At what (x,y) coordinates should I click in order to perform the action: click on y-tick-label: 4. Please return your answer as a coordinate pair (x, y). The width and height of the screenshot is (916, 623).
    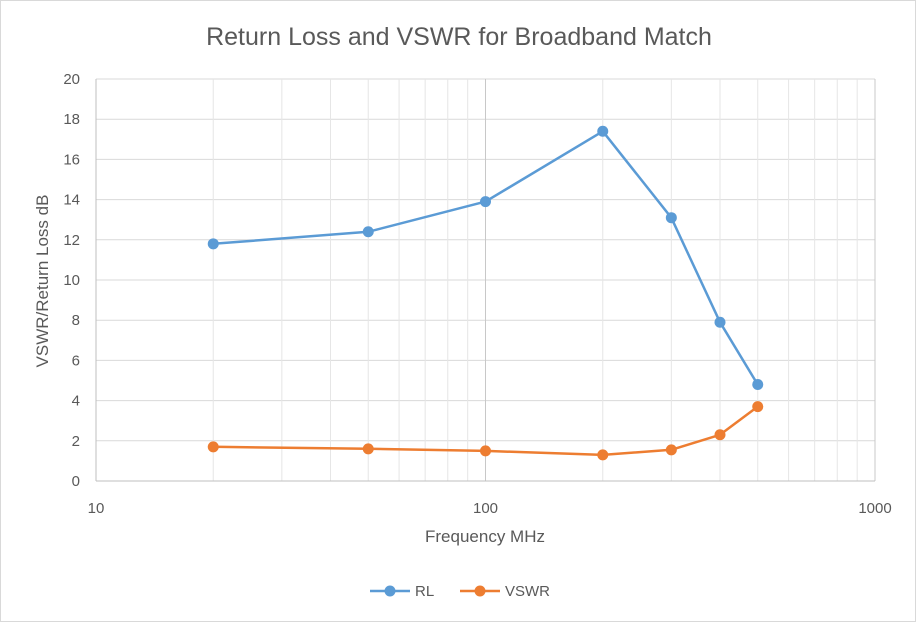
    Looking at the image, I should click on (76, 401).